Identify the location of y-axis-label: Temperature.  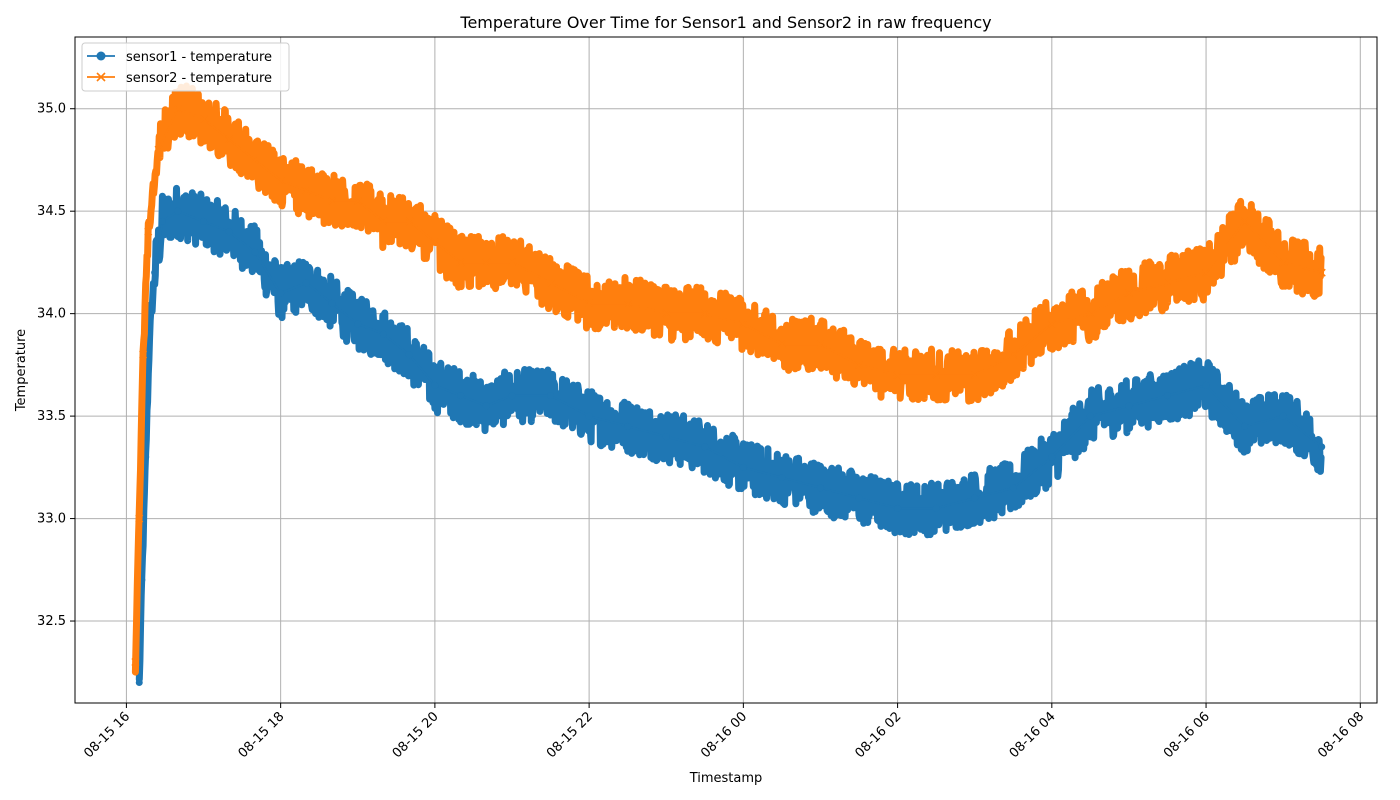
(21, 370).